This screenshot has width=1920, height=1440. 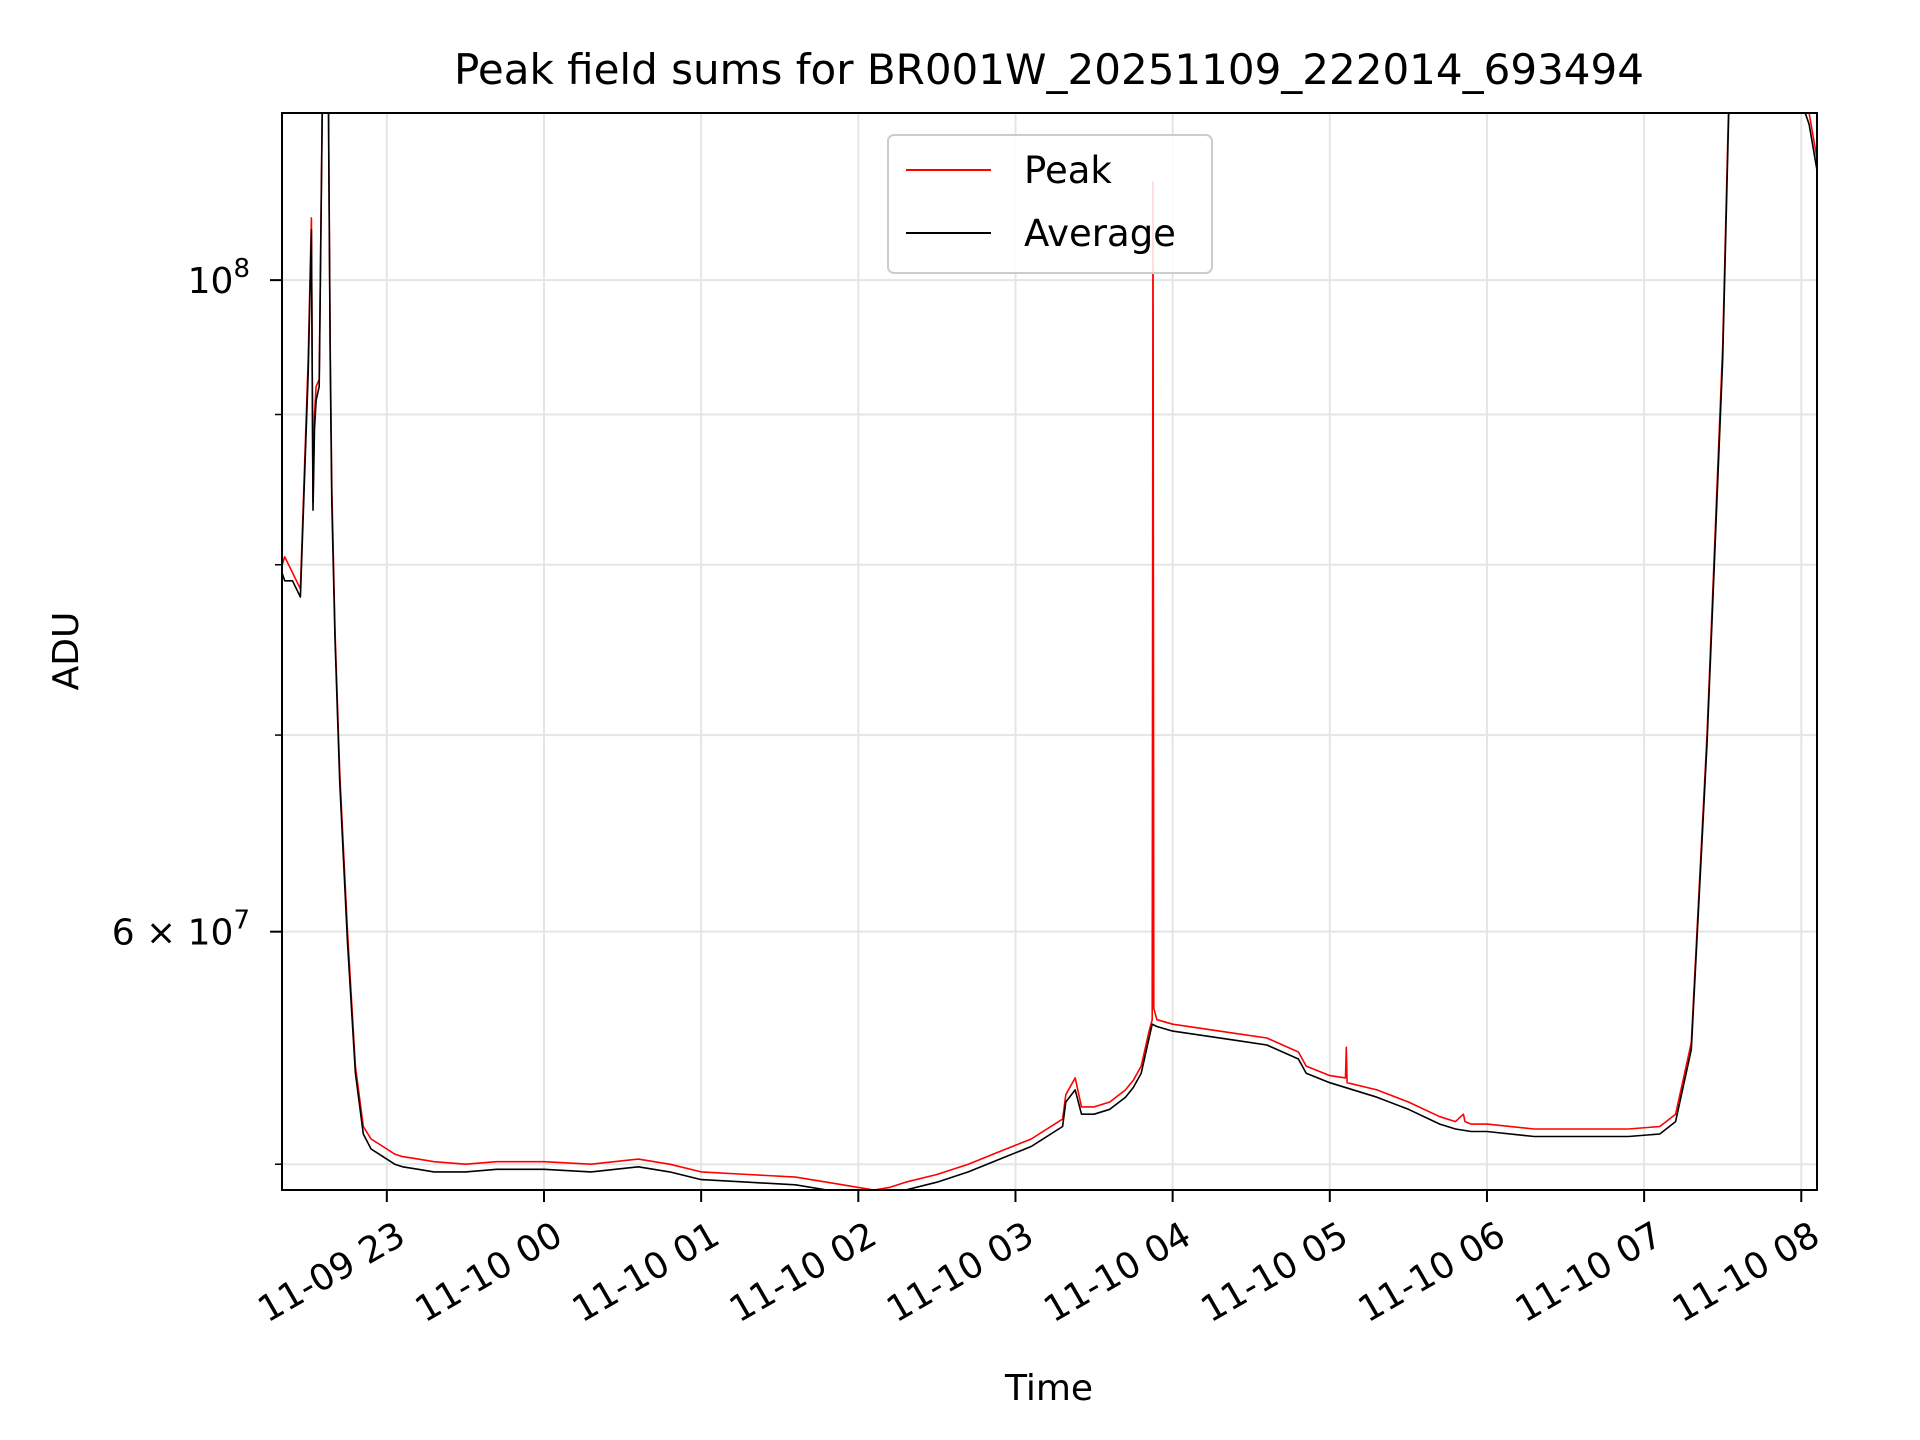 I want to click on y-axis-label: ADU, so click(x=66, y=651).